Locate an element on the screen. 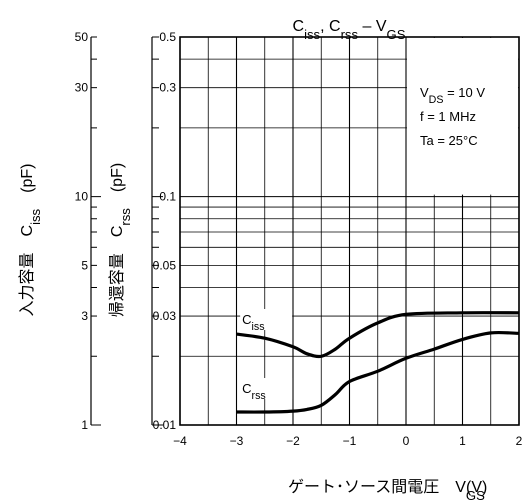 The height and width of the screenshot is (502, 528). x-tick-label: 0 is located at coordinates (406, 441).